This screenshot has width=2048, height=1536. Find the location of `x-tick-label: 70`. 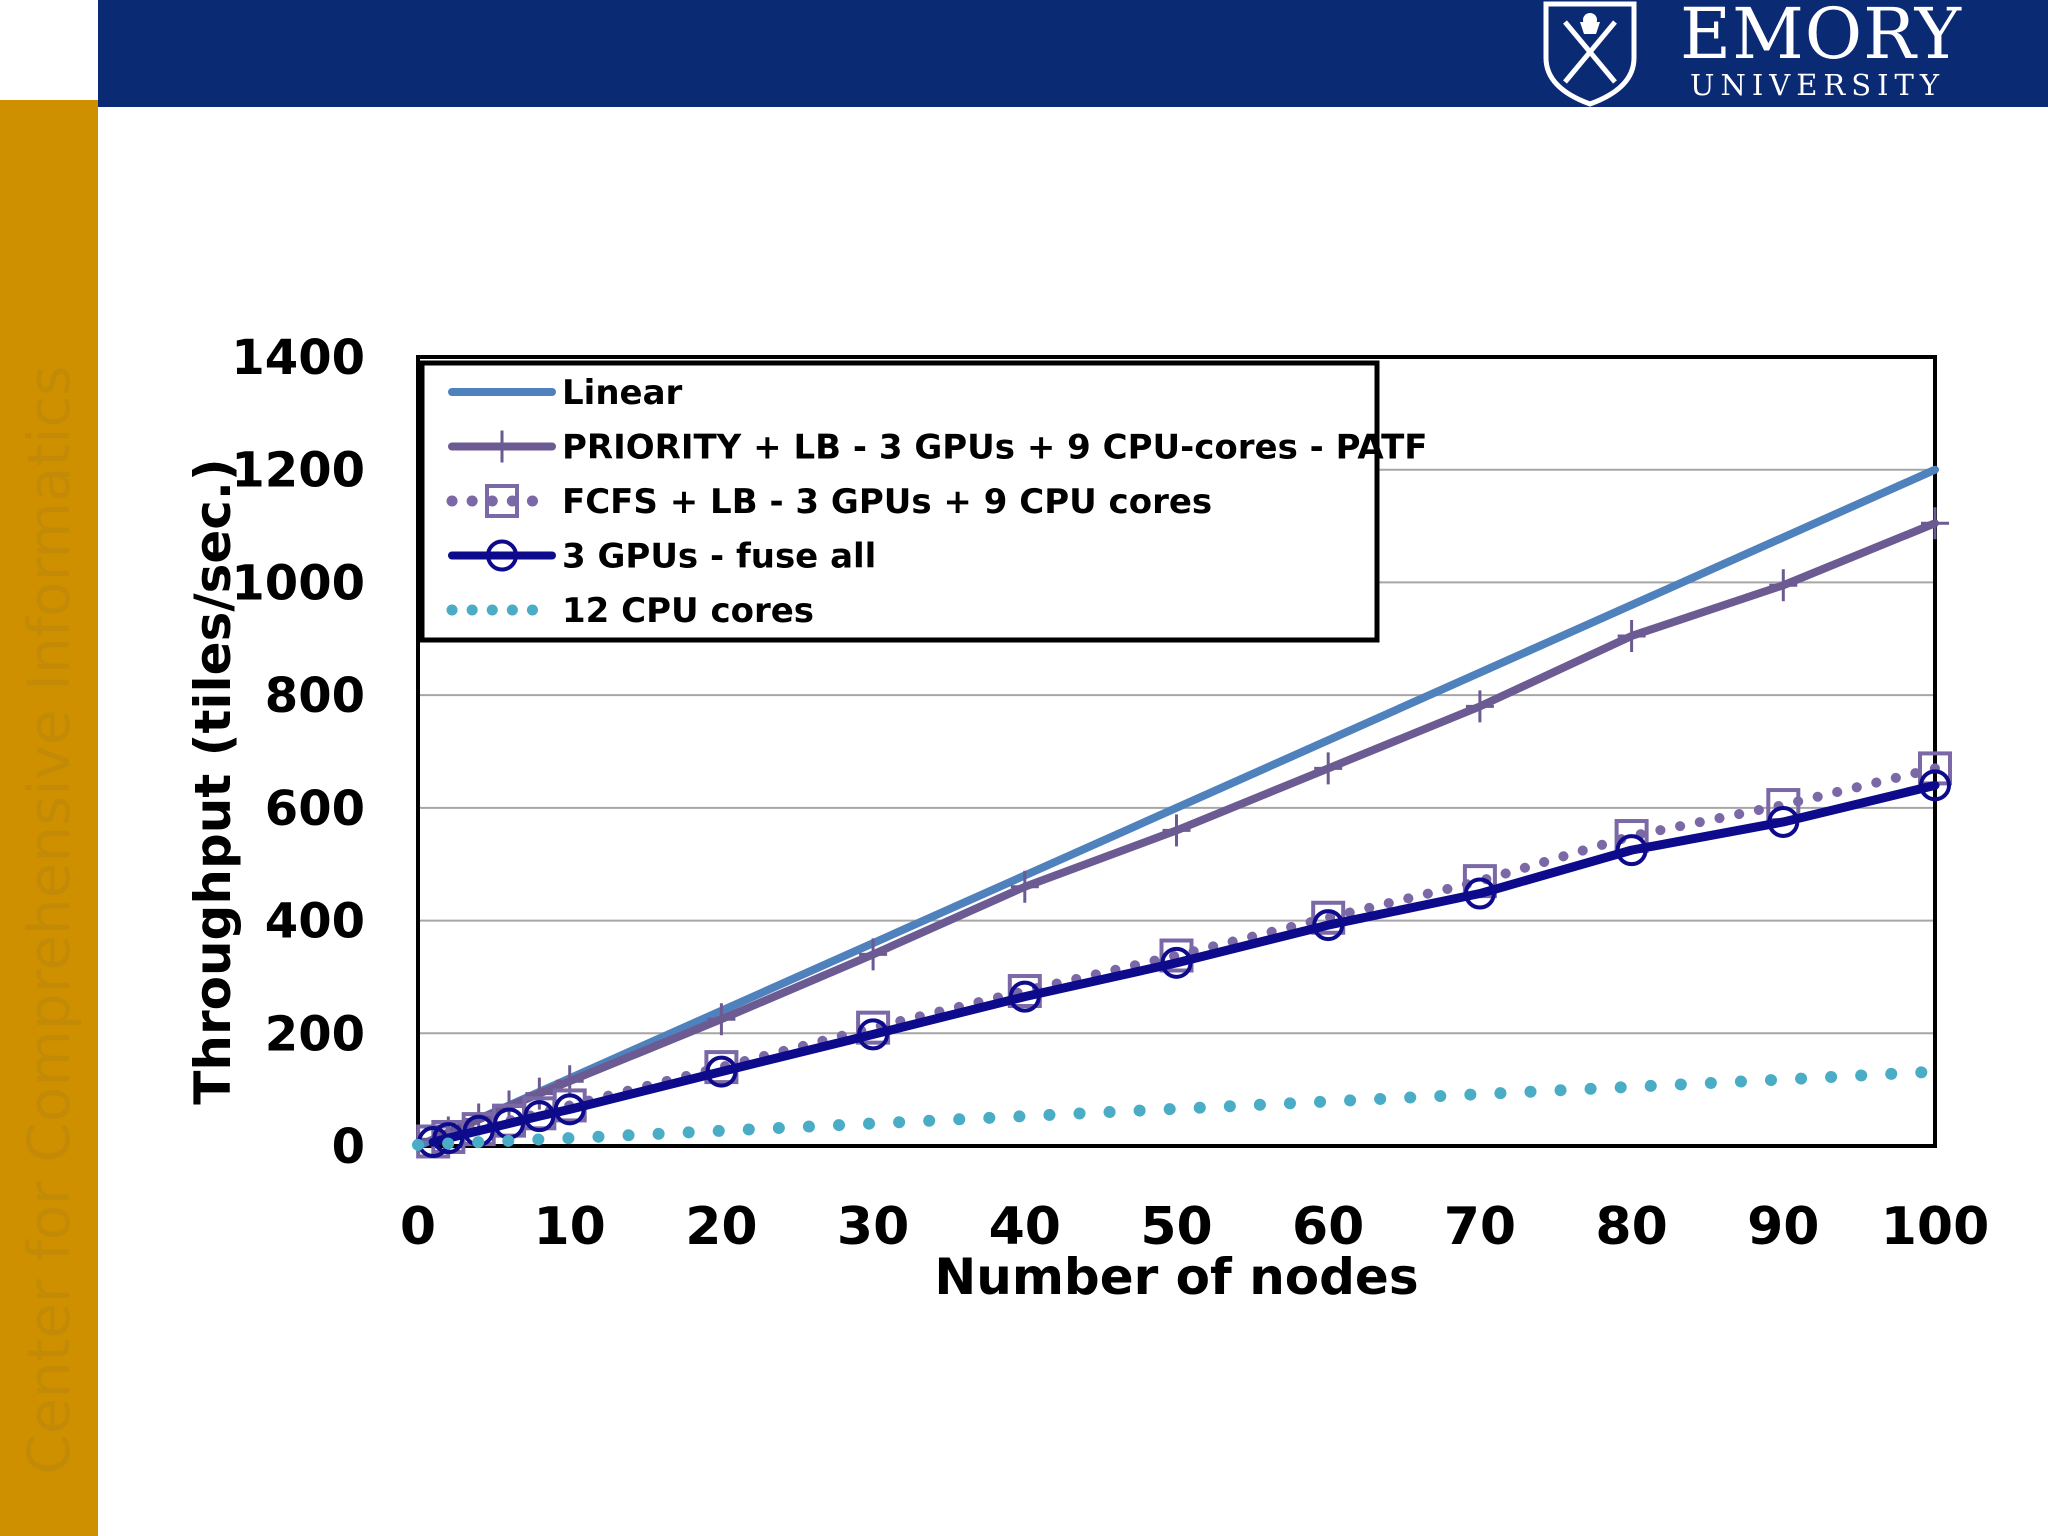

x-tick-label: 70 is located at coordinates (1480, 1227).